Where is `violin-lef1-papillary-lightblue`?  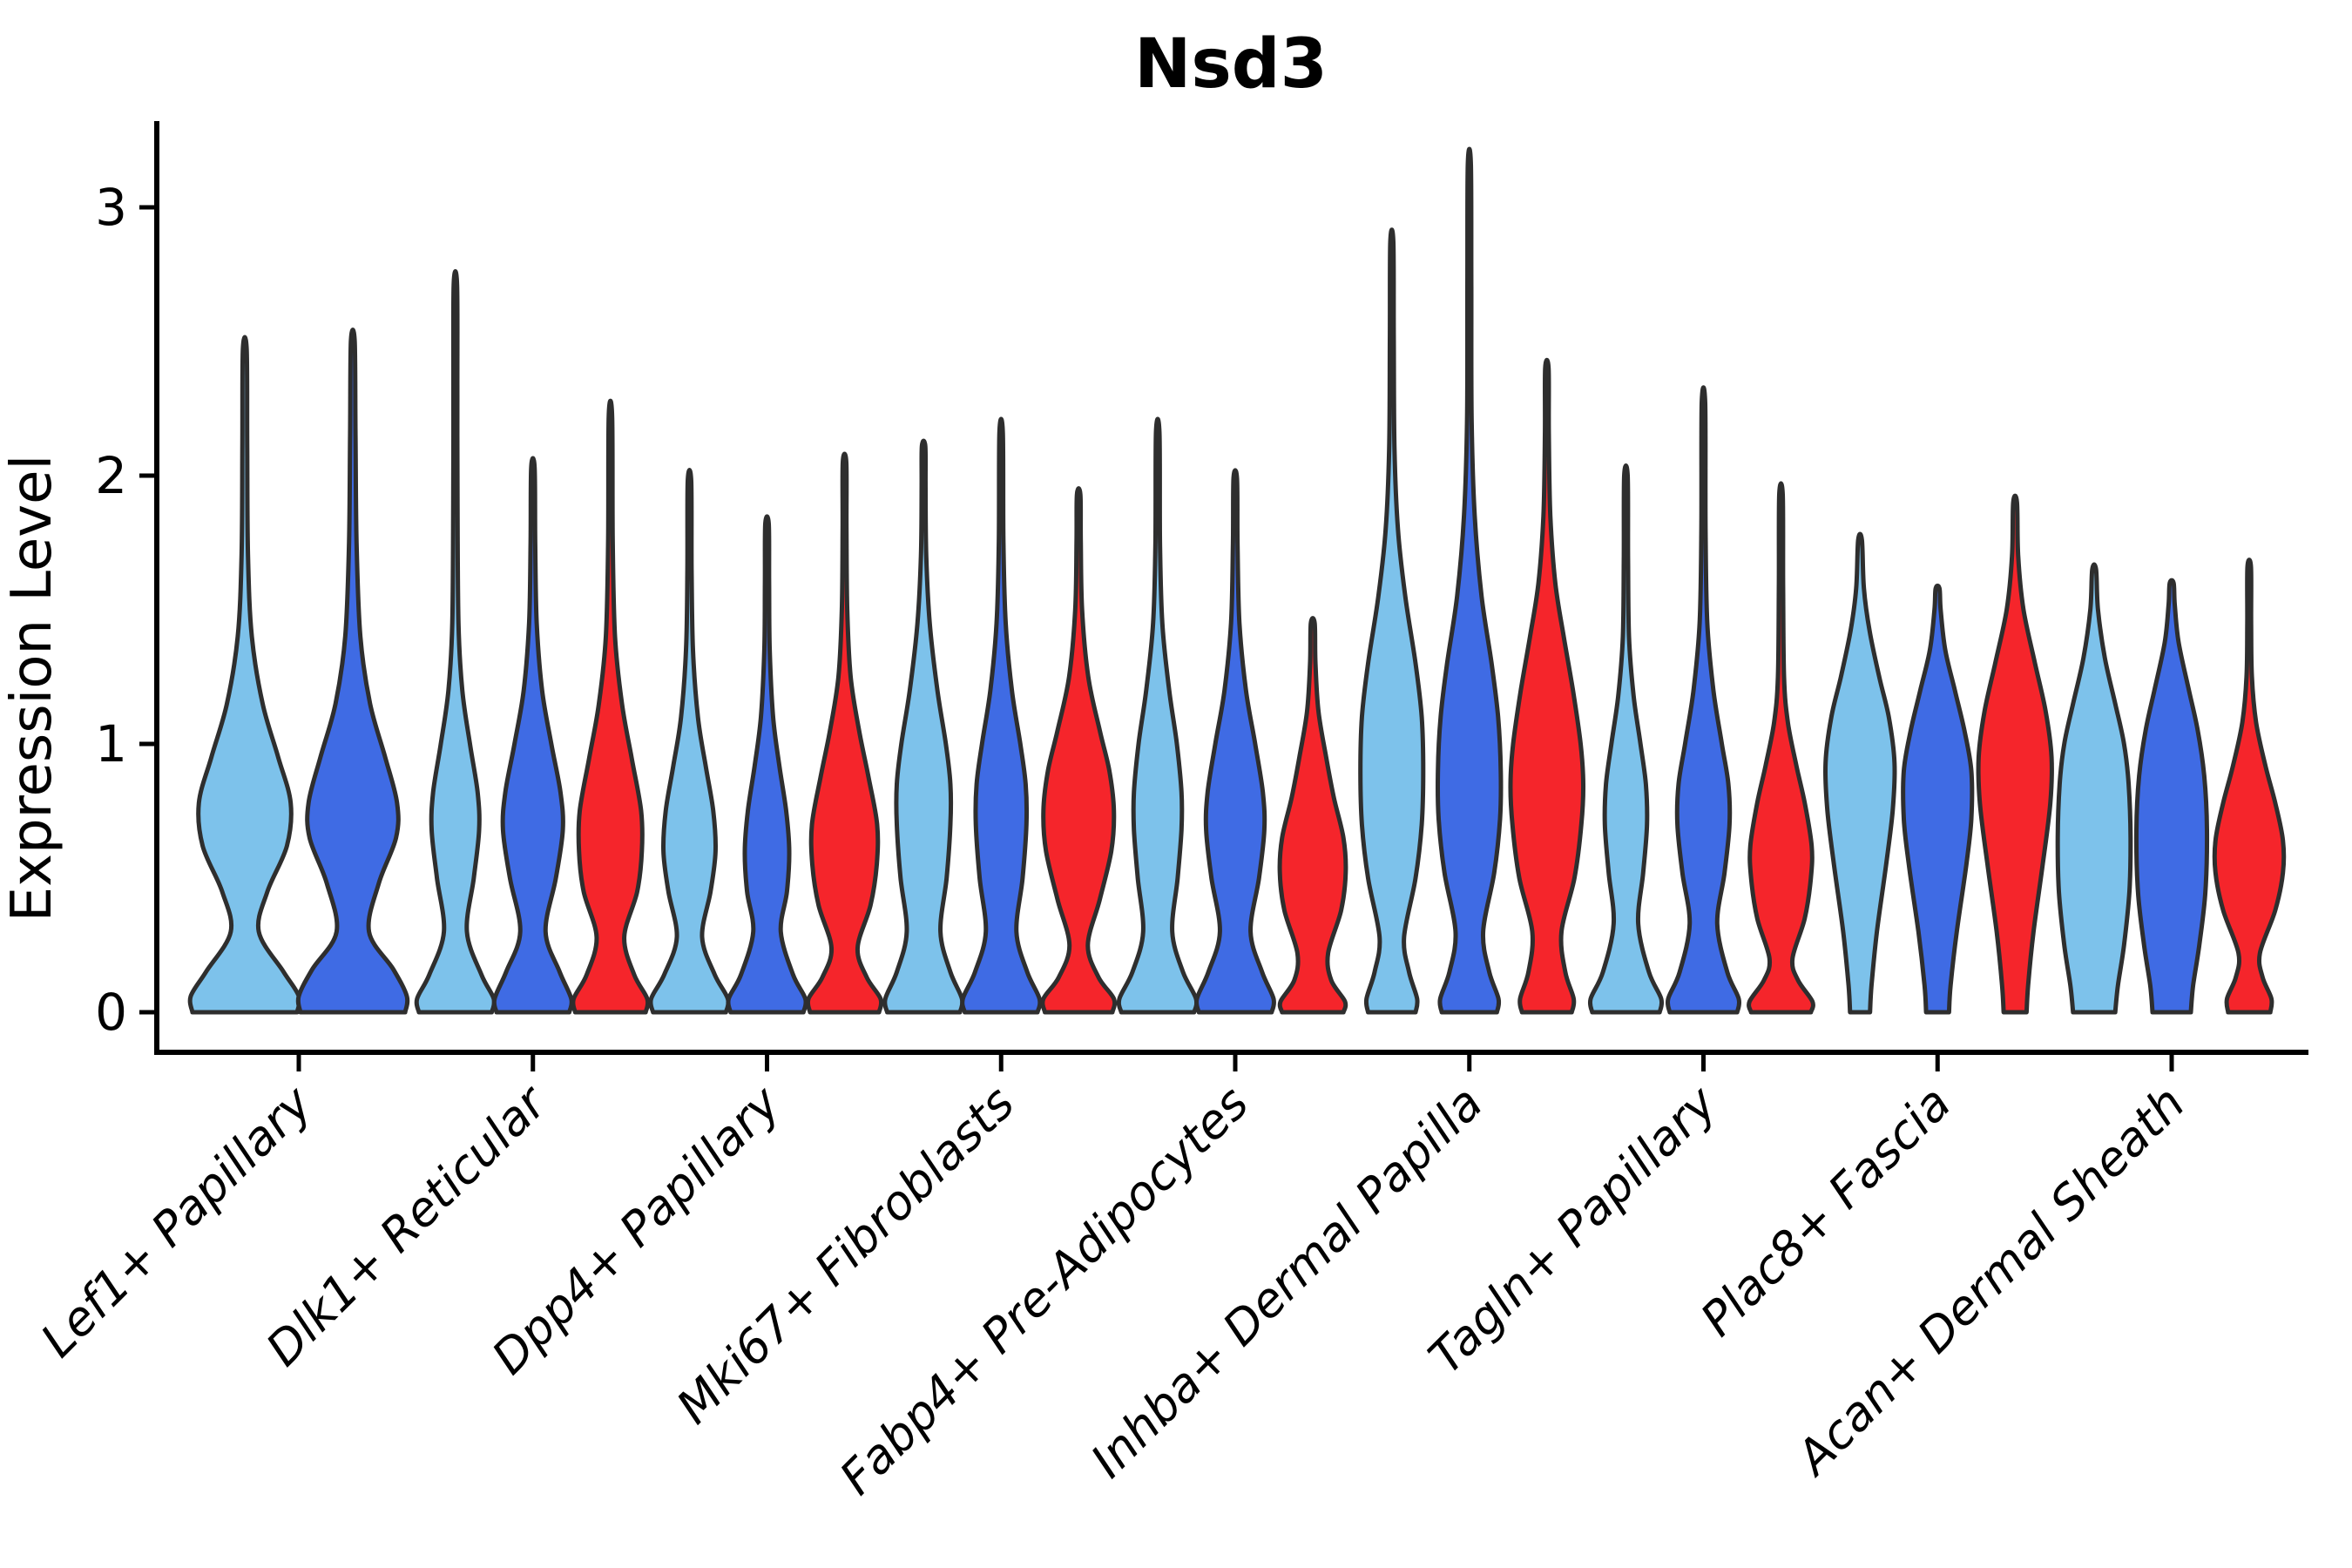 violin-lef1-papillary-lightblue is located at coordinates (245, 675).